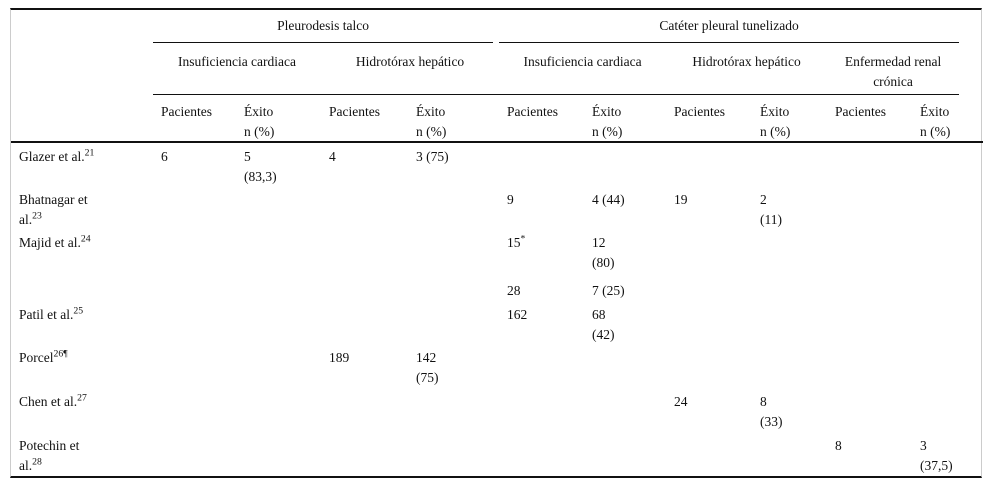 The height and width of the screenshot is (481, 992). I want to click on data-cell: 162, so click(517, 314).